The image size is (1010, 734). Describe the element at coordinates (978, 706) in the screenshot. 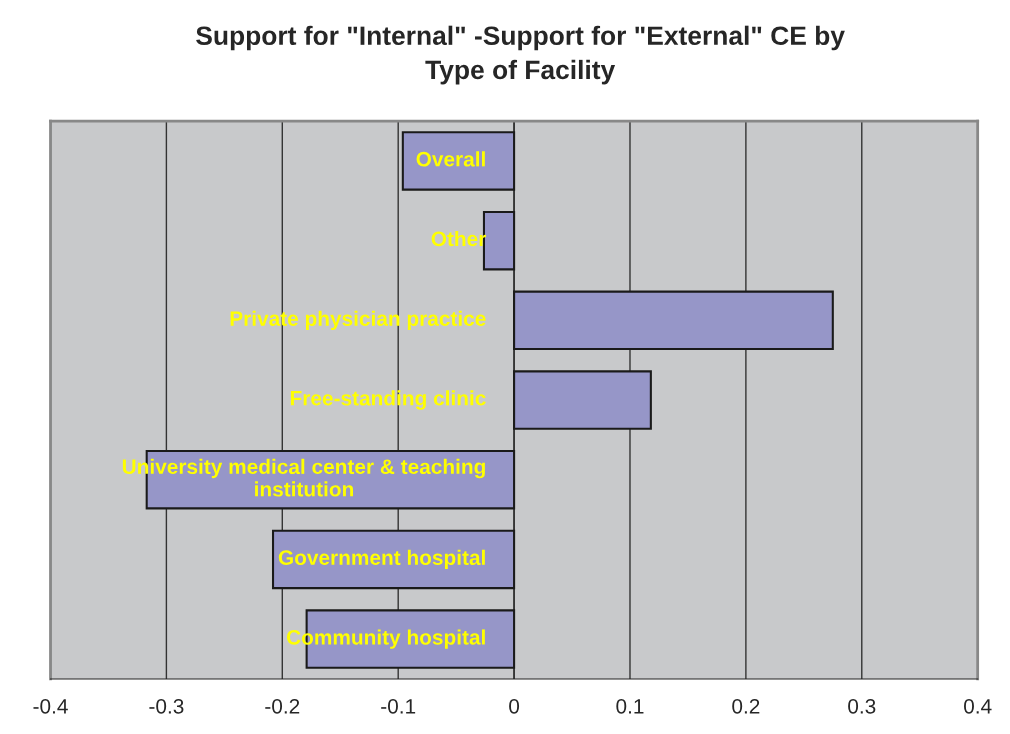

I see `x-tick-label: 0.4` at that location.